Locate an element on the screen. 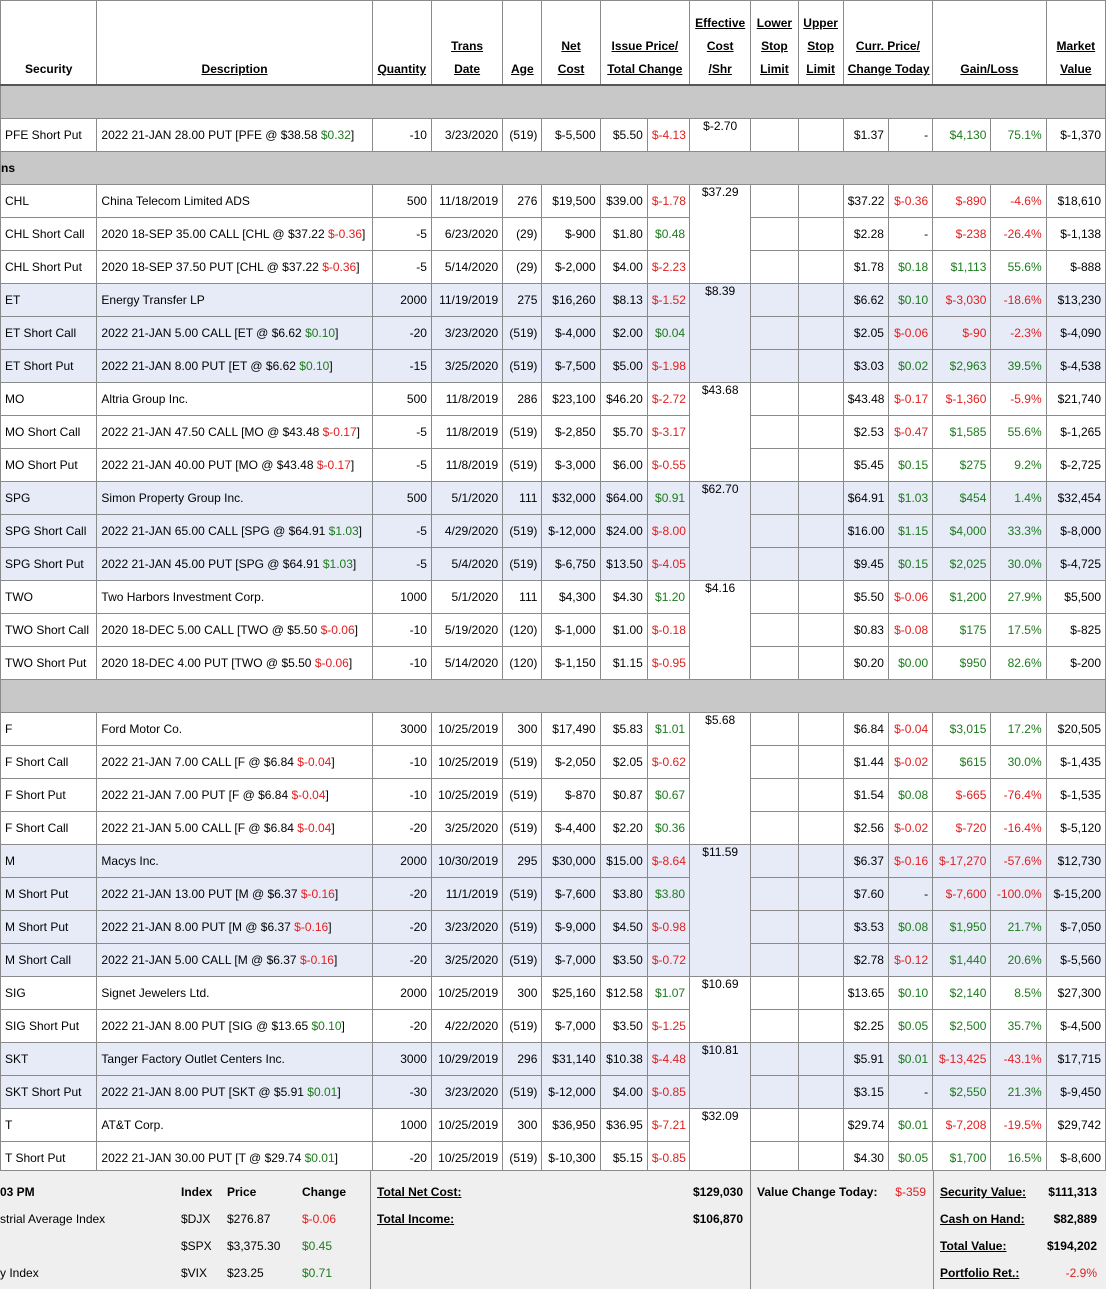  section-header-1-label is located at coordinates (553, 101).